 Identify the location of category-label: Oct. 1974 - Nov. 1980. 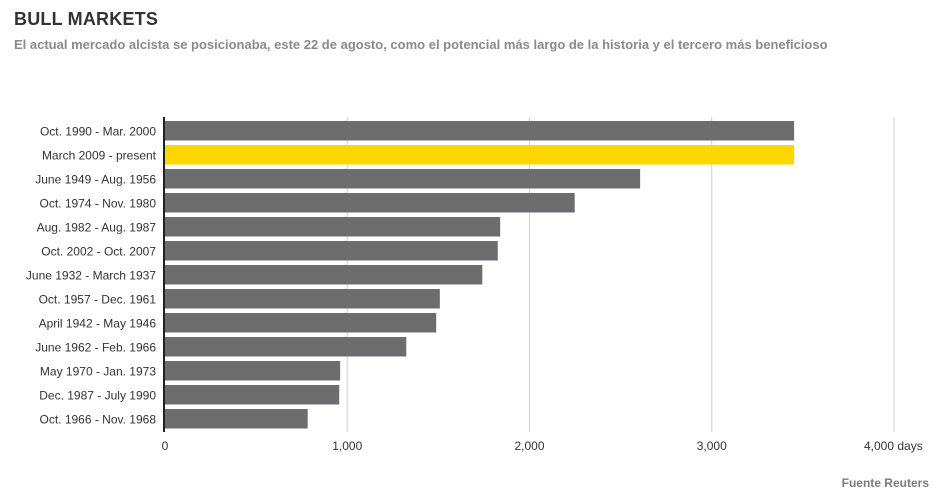
(97, 203).